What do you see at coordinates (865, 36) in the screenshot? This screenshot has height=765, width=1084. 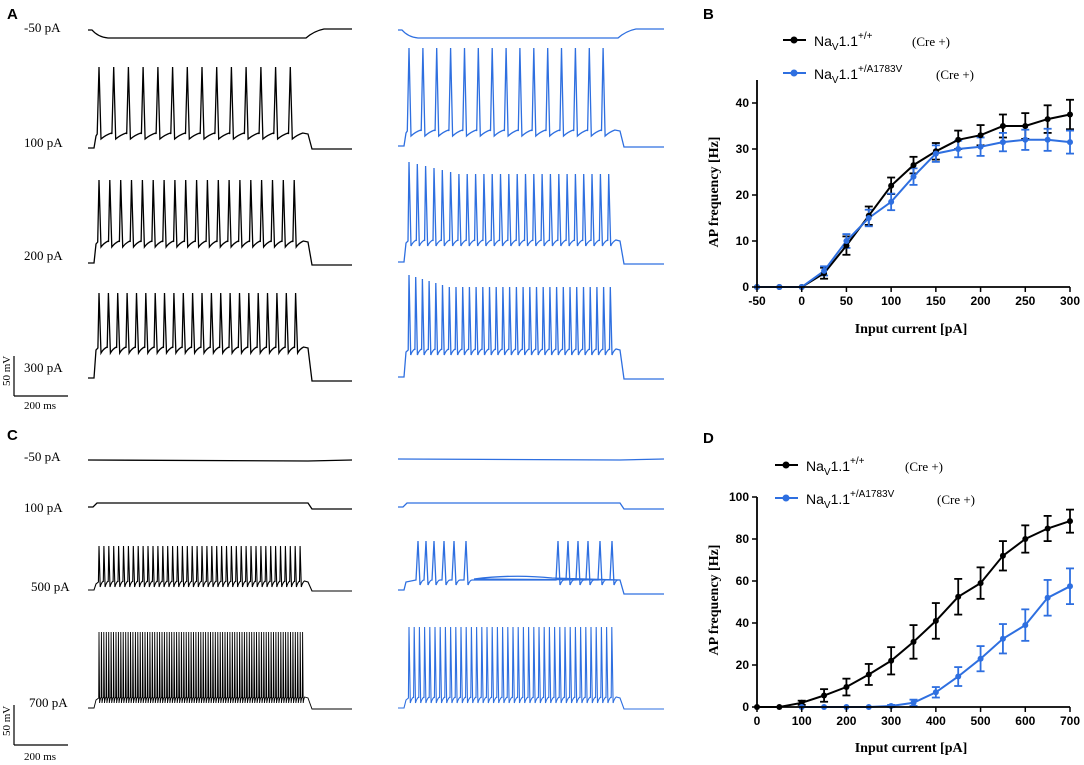 I see `chart-b-legend-wt-sup: +/+` at bounding box center [865, 36].